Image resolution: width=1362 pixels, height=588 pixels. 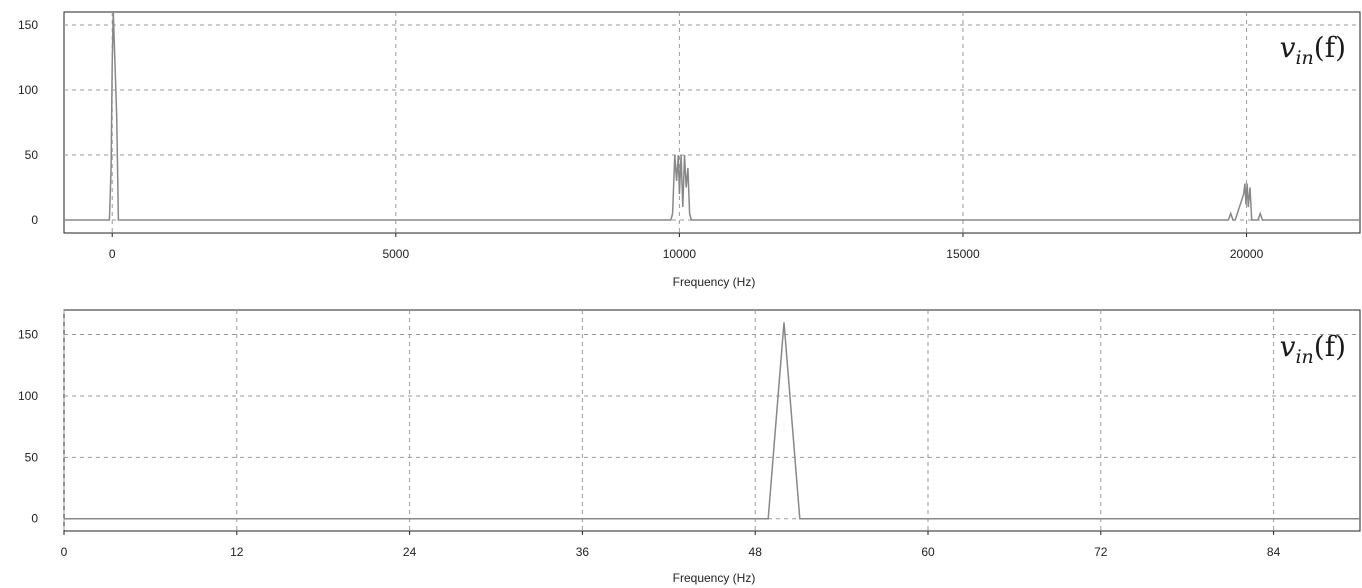 I want to click on x-tick-label: 72, so click(x=1101, y=552).